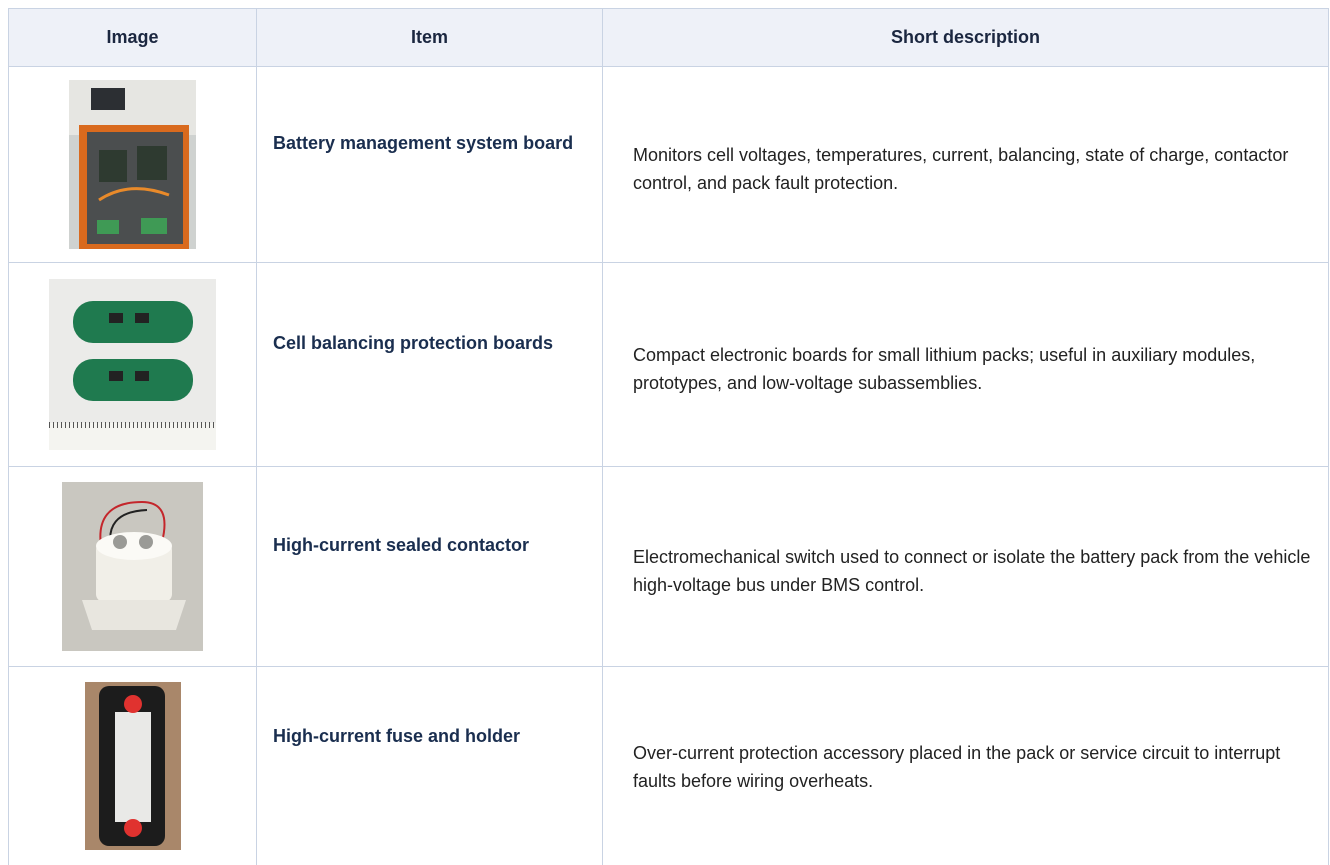  Describe the element at coordinates (401, 544) in the screenshot. I see `item-name: High-current sealed contactor` at that location.